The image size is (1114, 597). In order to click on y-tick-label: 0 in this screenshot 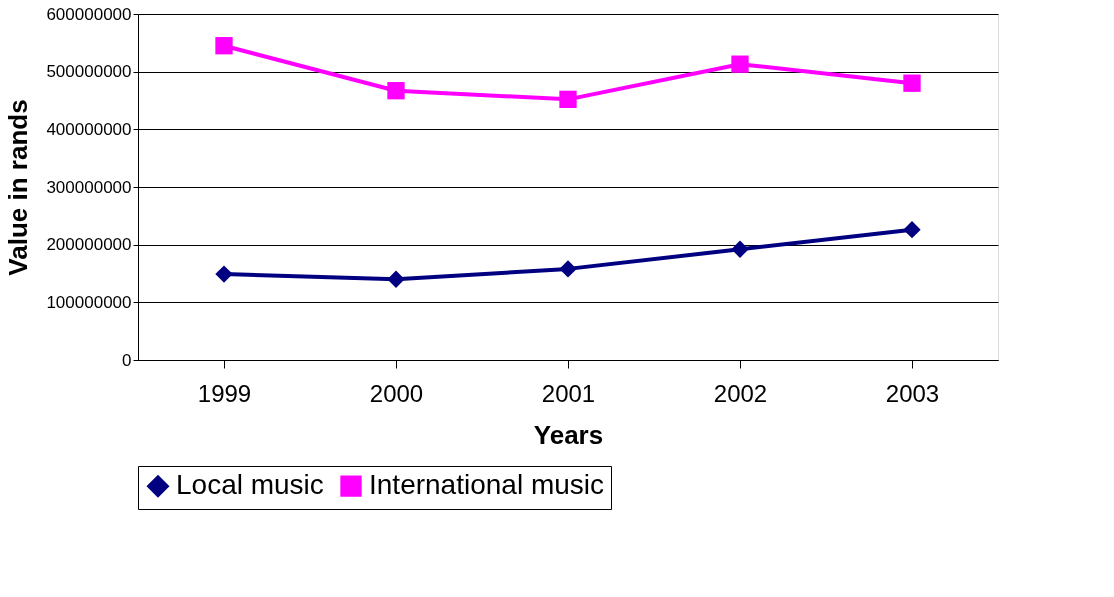, I will do `click(127, 360)`.